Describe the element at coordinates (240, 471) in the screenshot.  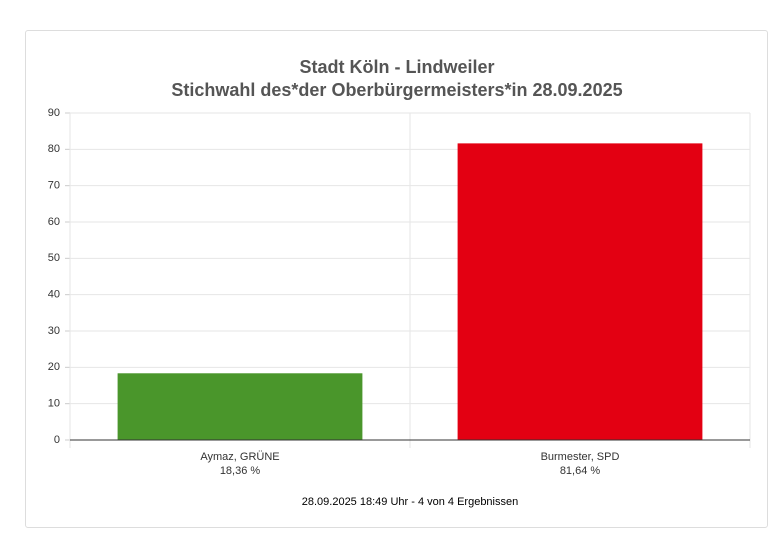
I see `value-label: 18,36 %` at that location.